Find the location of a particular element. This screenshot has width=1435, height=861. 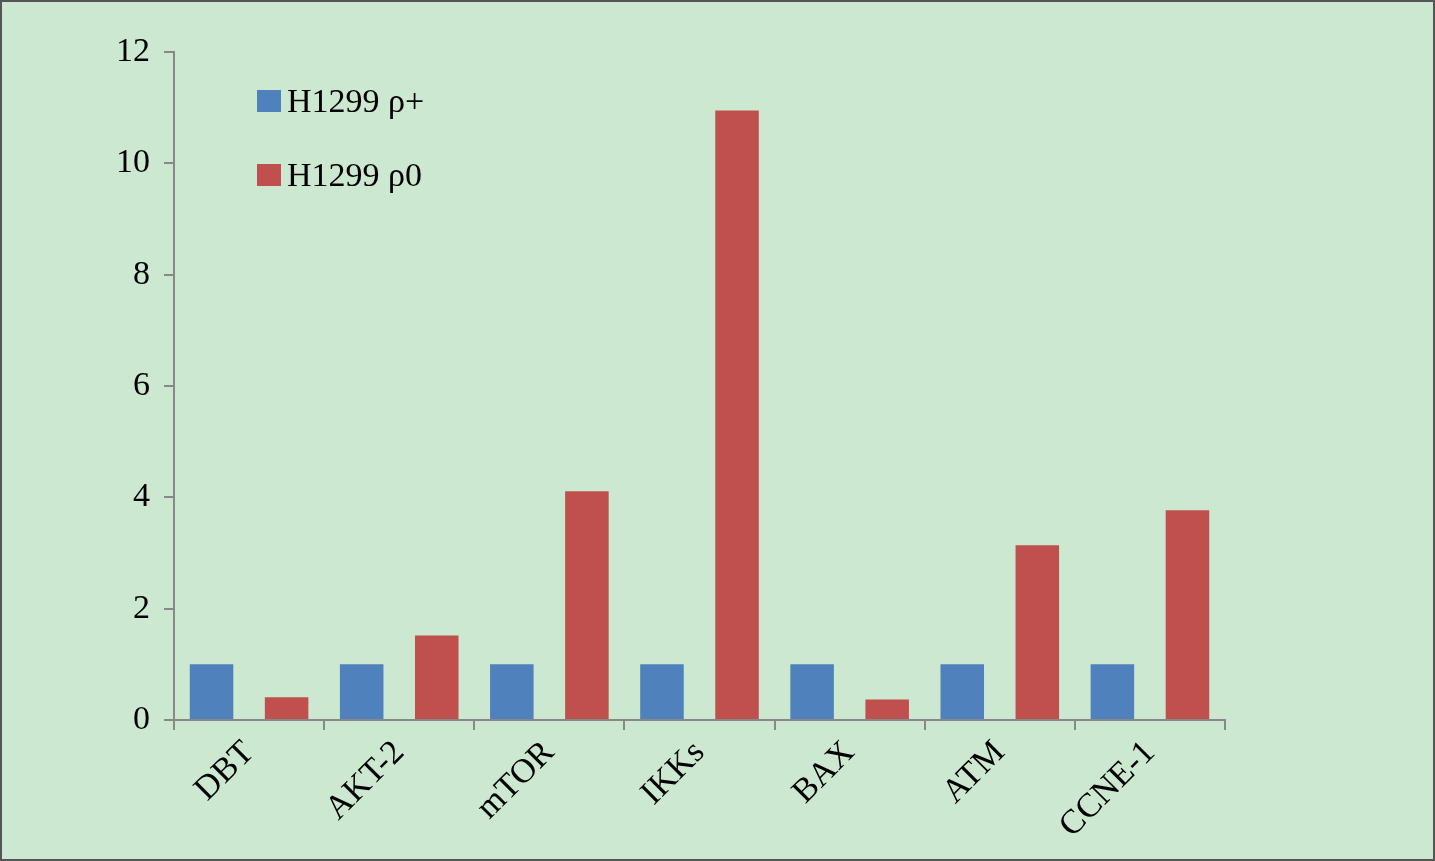

y-tick-label: 8 is located at coordinates (141, 272).